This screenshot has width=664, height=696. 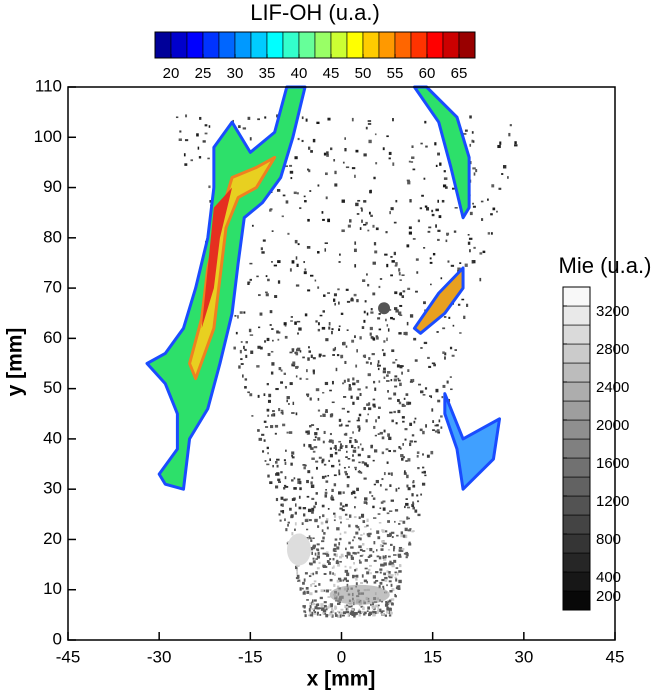 What do you see at coordinates (363, 73) in the screenshot?
I see `colorbar-tick-label: 50` at bounding box center [363, 73].